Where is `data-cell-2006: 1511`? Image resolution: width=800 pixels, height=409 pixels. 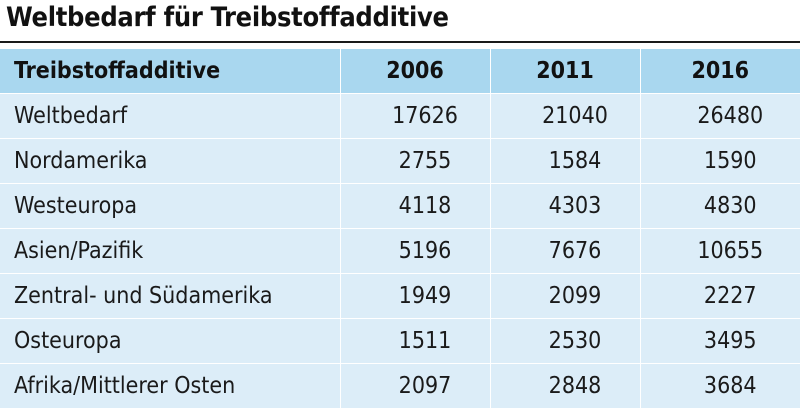 data-cell-2006: 1511 is located at coordinates (415, 341).